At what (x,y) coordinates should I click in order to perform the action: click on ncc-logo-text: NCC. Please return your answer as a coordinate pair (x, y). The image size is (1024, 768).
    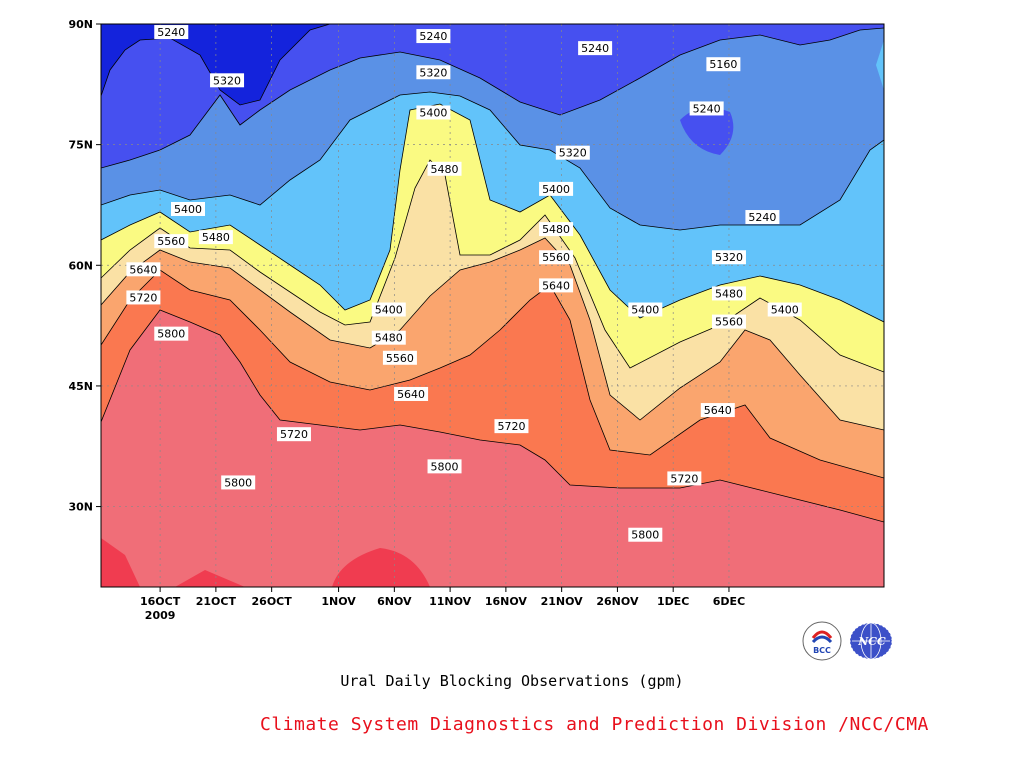
    Looking at the image, I should click on (871, 641).